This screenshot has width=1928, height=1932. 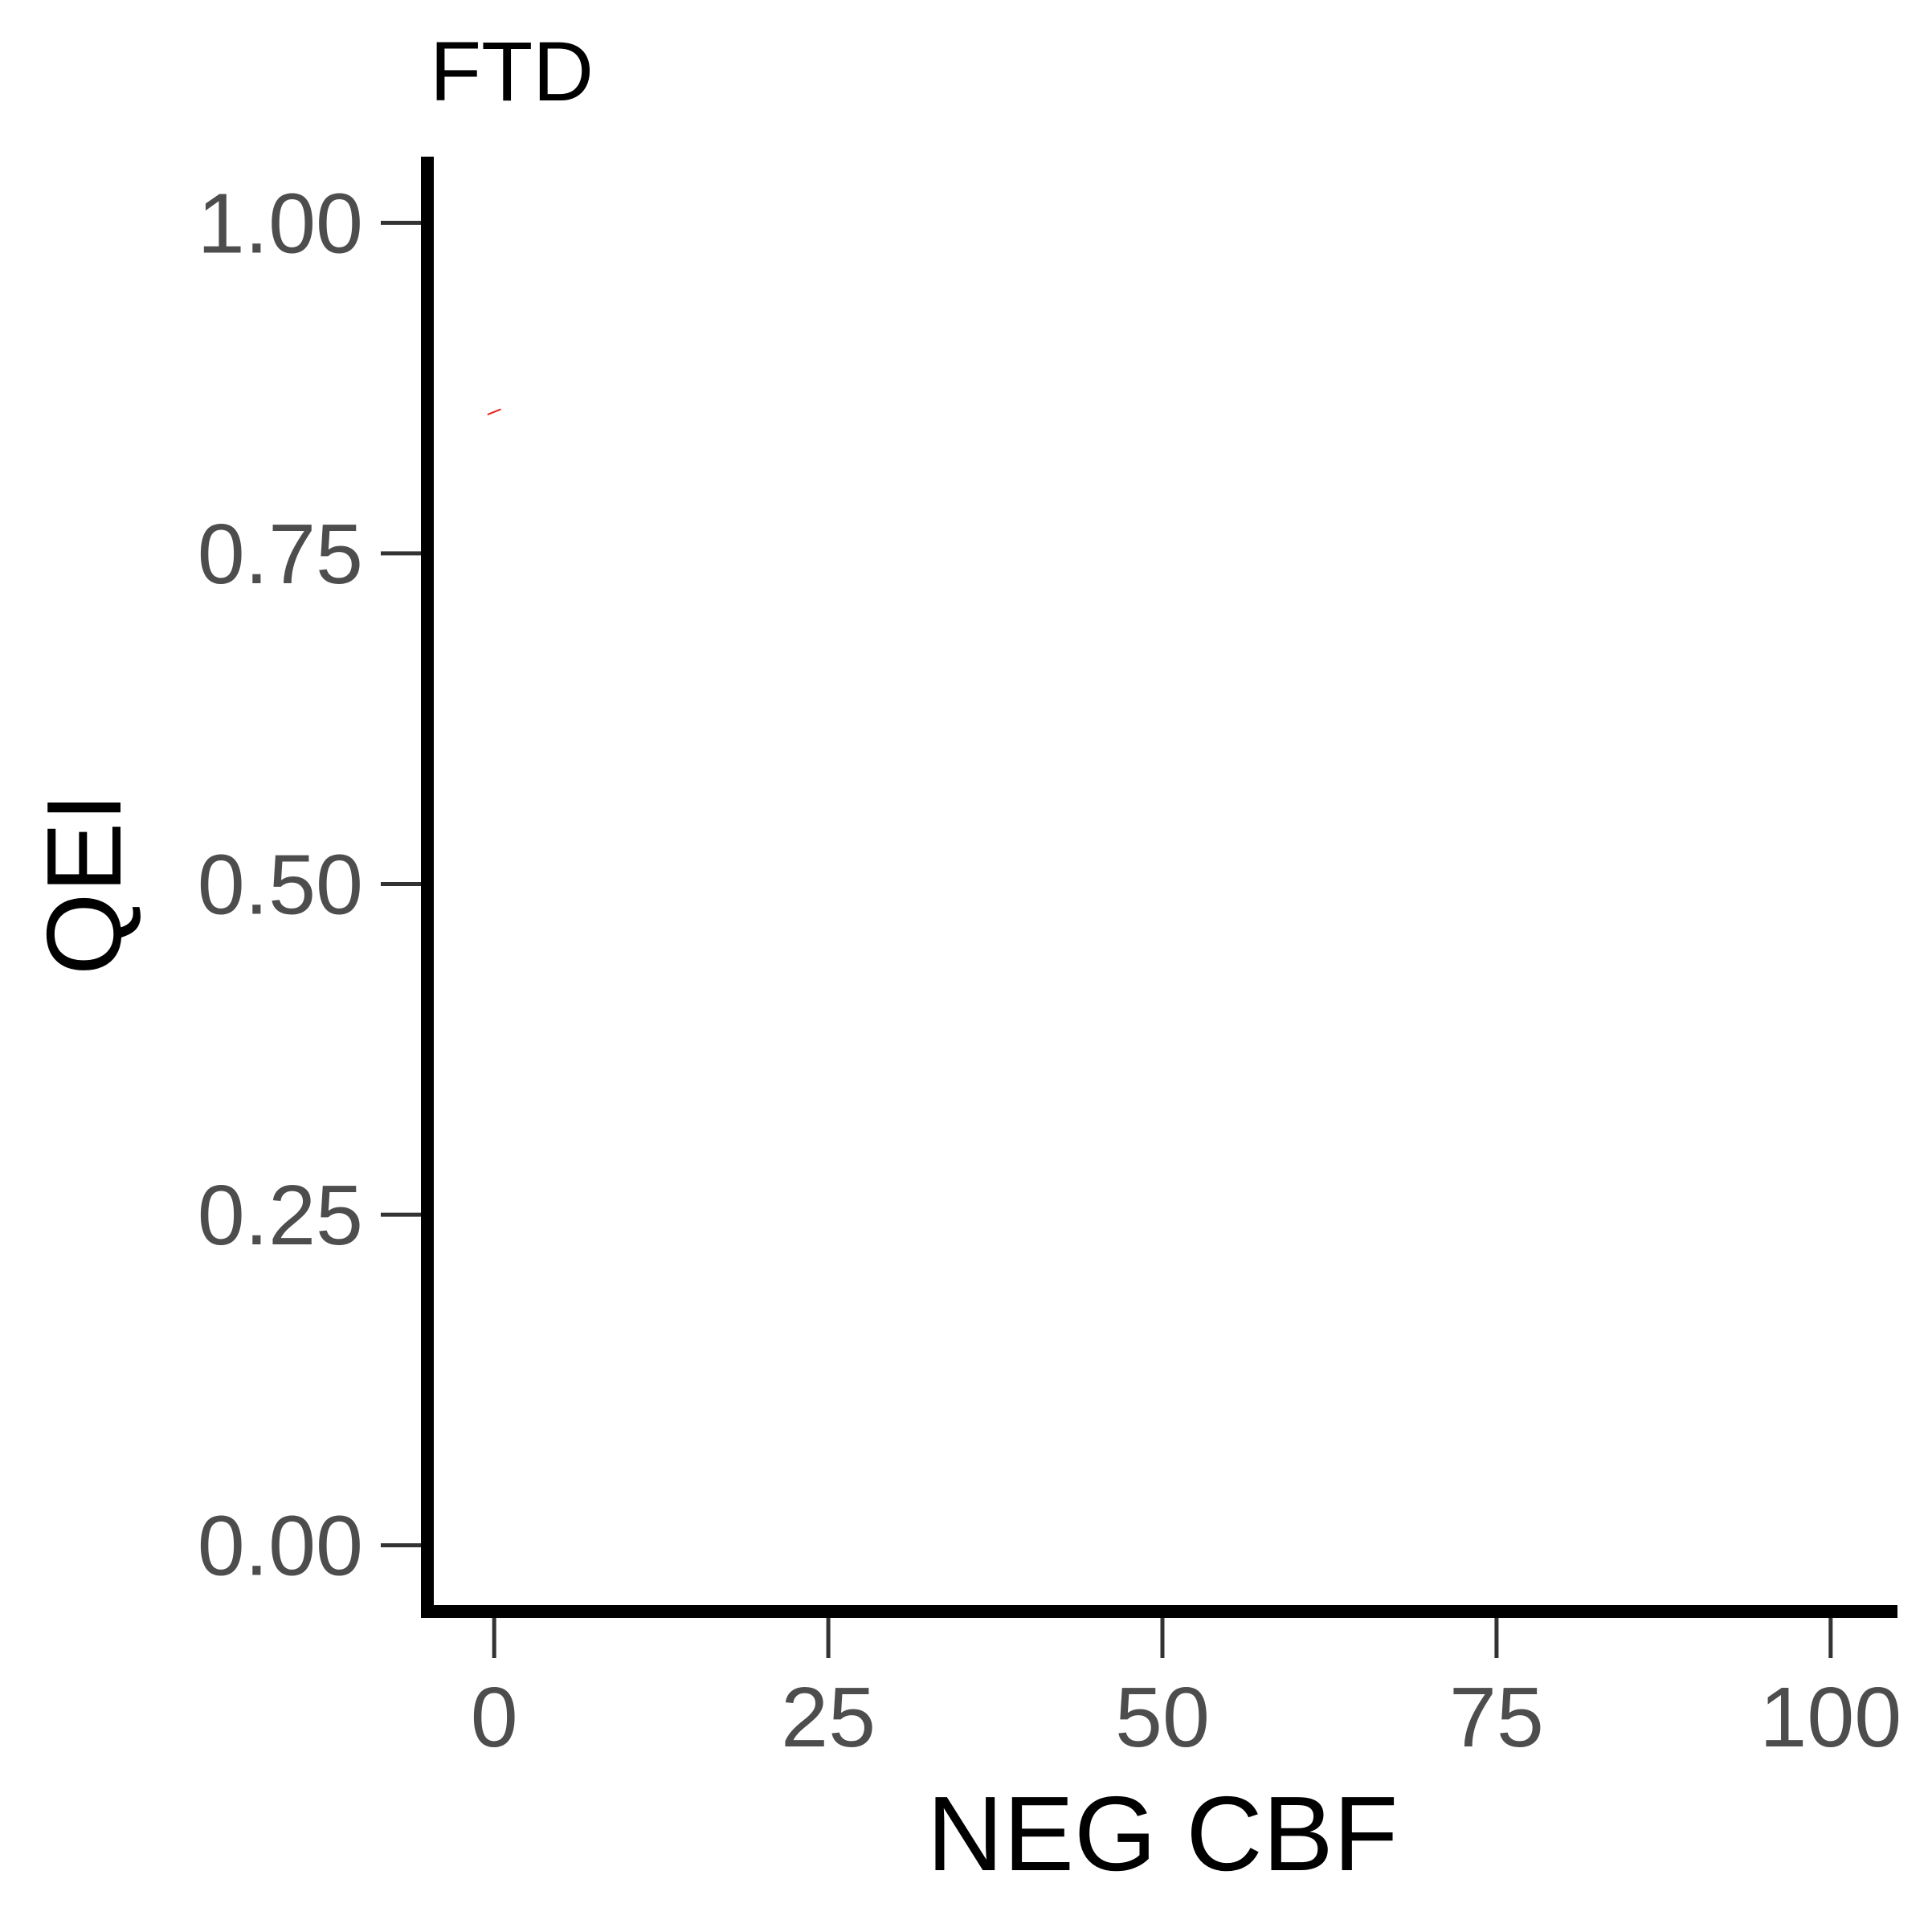 I want to click on y-axis-ticks: 0.00 0.25 0.50 0.75 1.00, so click(x=311, y=885).